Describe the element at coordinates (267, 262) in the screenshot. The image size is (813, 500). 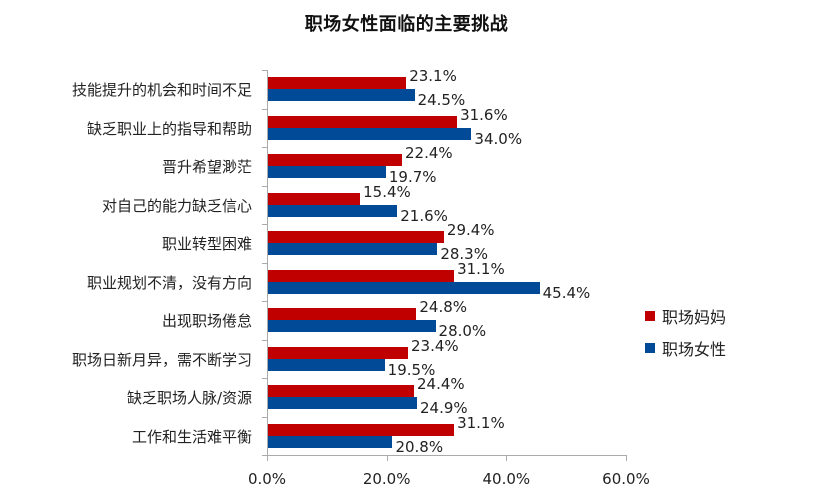
I see `y-axis-line` at that location.